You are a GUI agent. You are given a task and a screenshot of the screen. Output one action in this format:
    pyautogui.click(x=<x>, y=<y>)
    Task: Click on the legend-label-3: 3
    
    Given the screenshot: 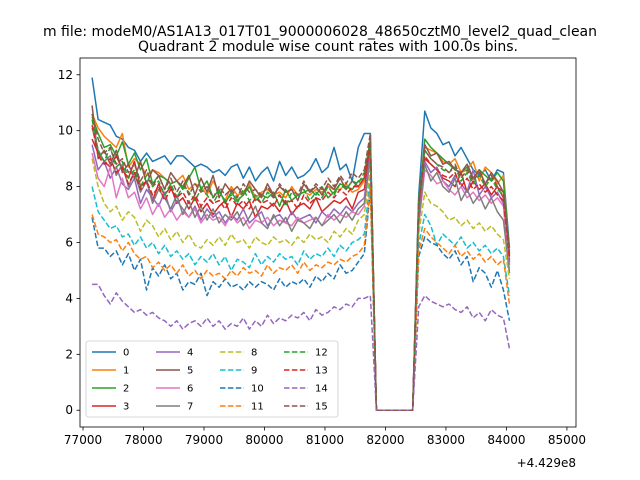 What is the action you would take?
    pyautogui.click(x=126, y=407)
    